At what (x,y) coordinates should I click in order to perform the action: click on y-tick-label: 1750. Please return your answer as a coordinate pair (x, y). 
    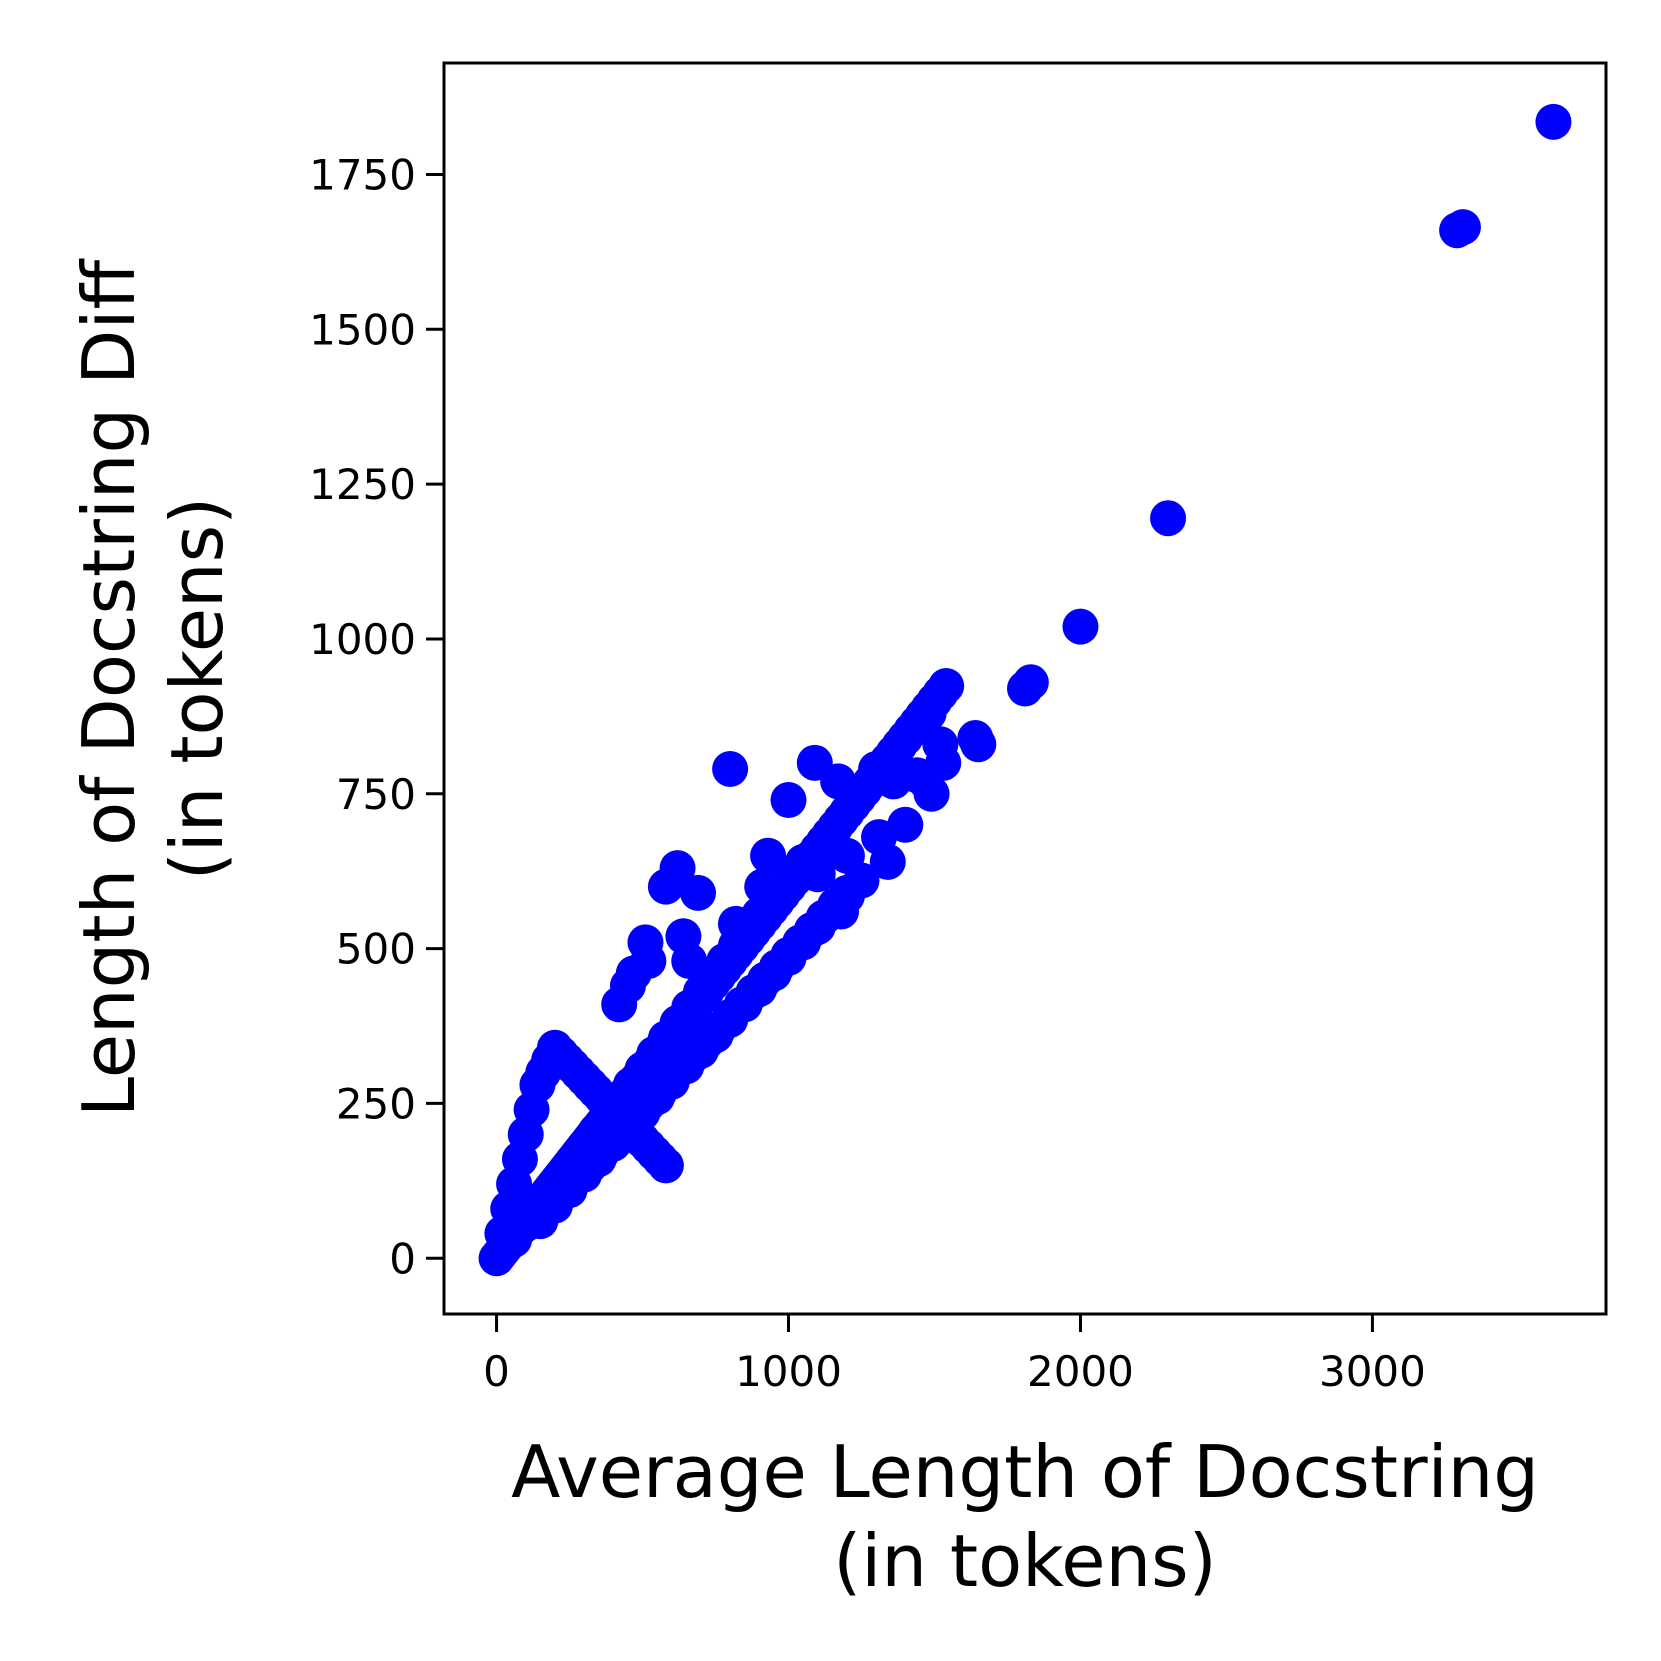
    Looking at the image, I should click on (362, 174).